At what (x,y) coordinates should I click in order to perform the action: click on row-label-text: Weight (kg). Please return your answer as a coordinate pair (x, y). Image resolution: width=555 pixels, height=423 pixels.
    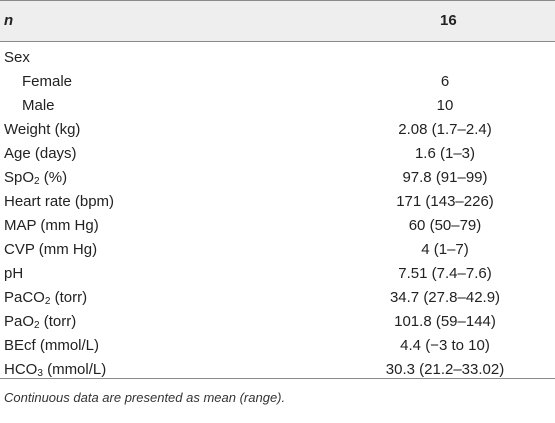
    Looking at the image, I should click on (42, 129).